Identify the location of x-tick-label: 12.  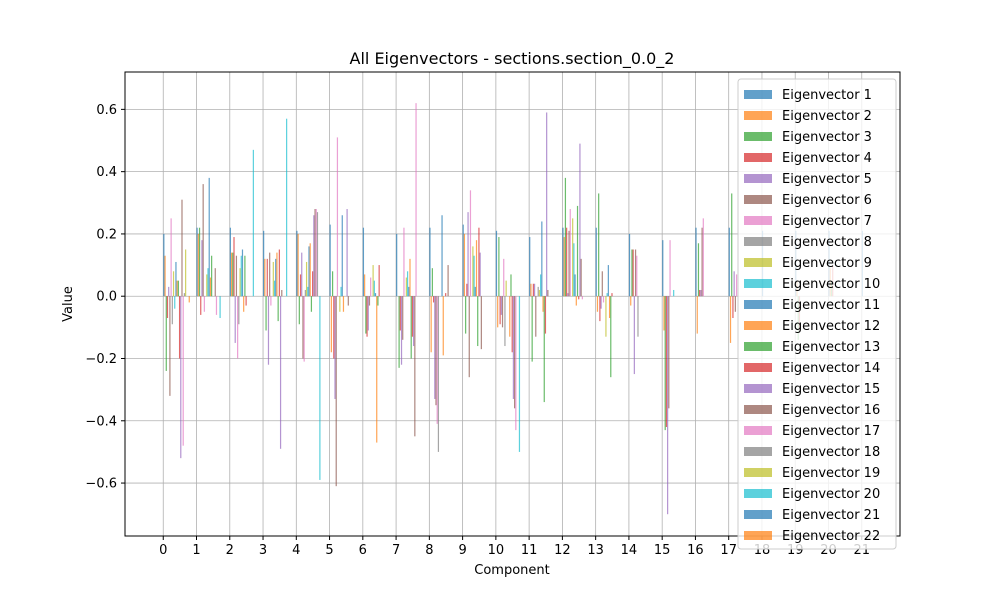
(562, 550).